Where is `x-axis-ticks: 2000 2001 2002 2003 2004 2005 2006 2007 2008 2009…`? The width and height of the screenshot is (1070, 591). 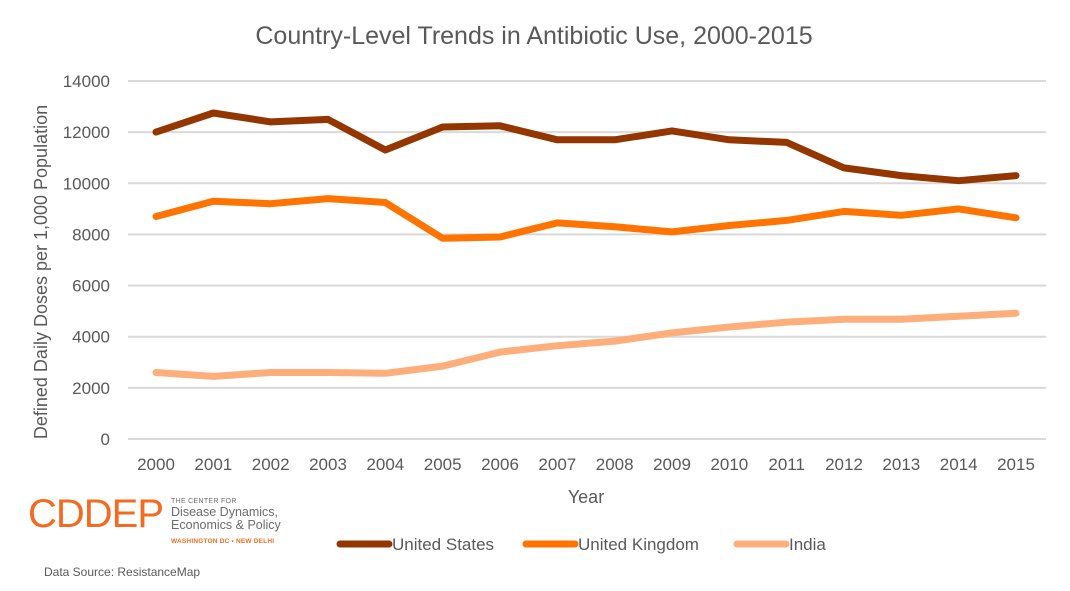
x-axis-ticks: 2000 2001 2002 2003 2004 2005 2006 2007 2008 2009… is located at coordinates (586, 464).